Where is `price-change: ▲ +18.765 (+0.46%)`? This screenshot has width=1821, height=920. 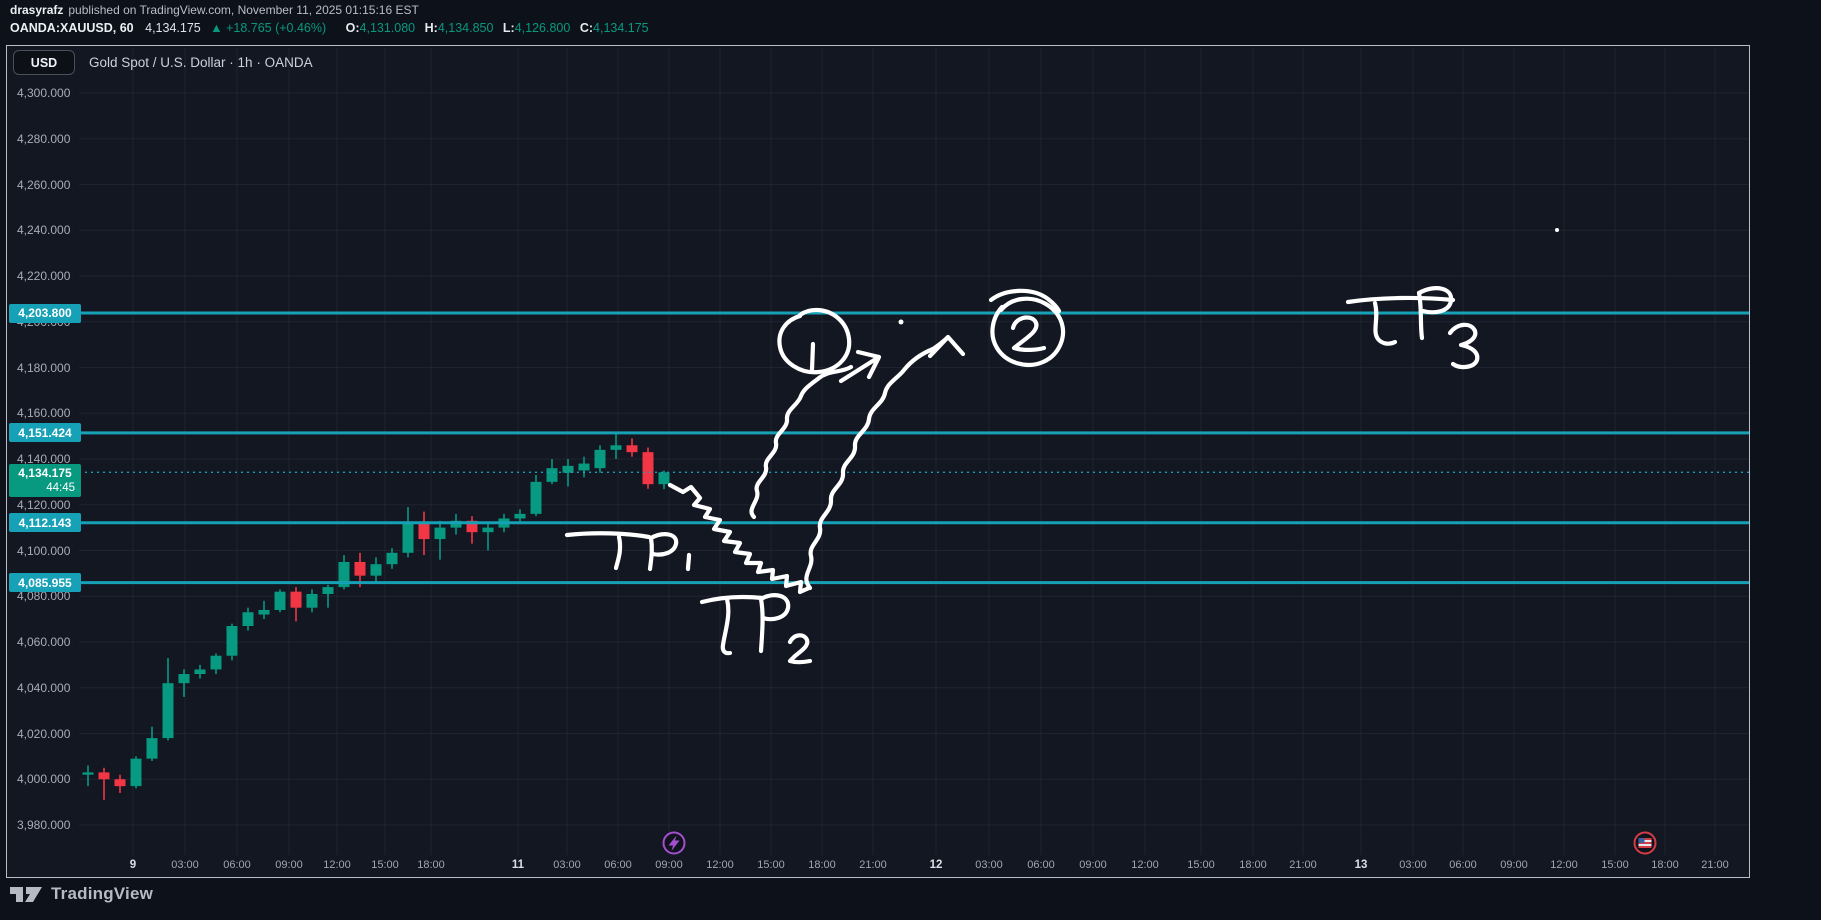
price-change: ▲ +18.765 (+0.46%) is located at coordinates (268, 28).